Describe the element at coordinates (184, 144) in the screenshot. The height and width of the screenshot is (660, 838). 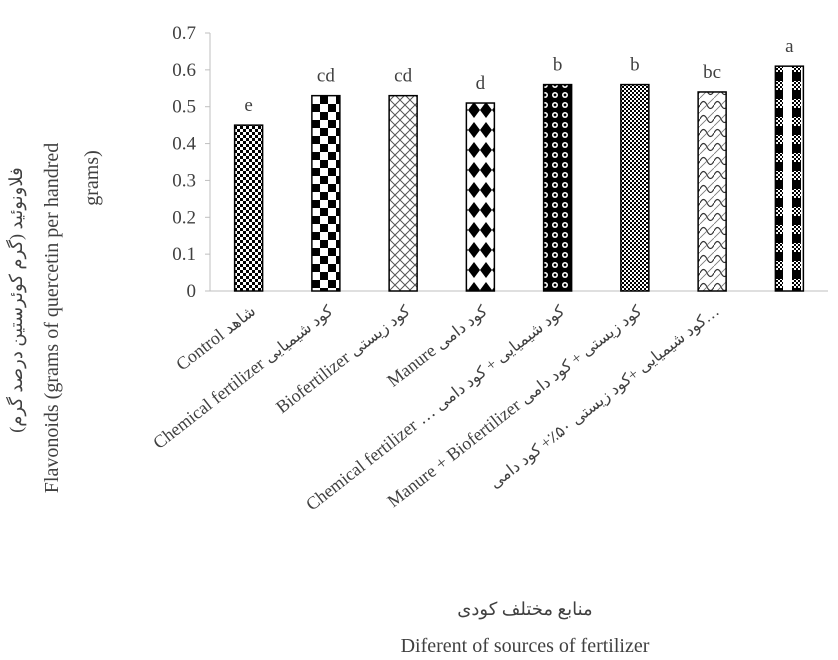
I see `y-tick-label: 0.4` at that location.